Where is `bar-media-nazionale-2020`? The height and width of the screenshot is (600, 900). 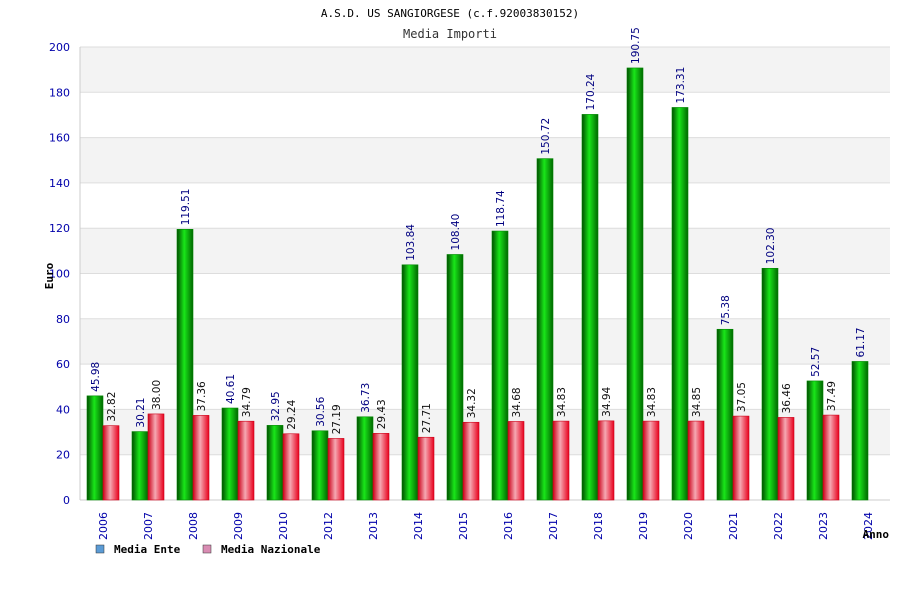
bar-media-nazionale-2020 is located at coordinates (696, 460).